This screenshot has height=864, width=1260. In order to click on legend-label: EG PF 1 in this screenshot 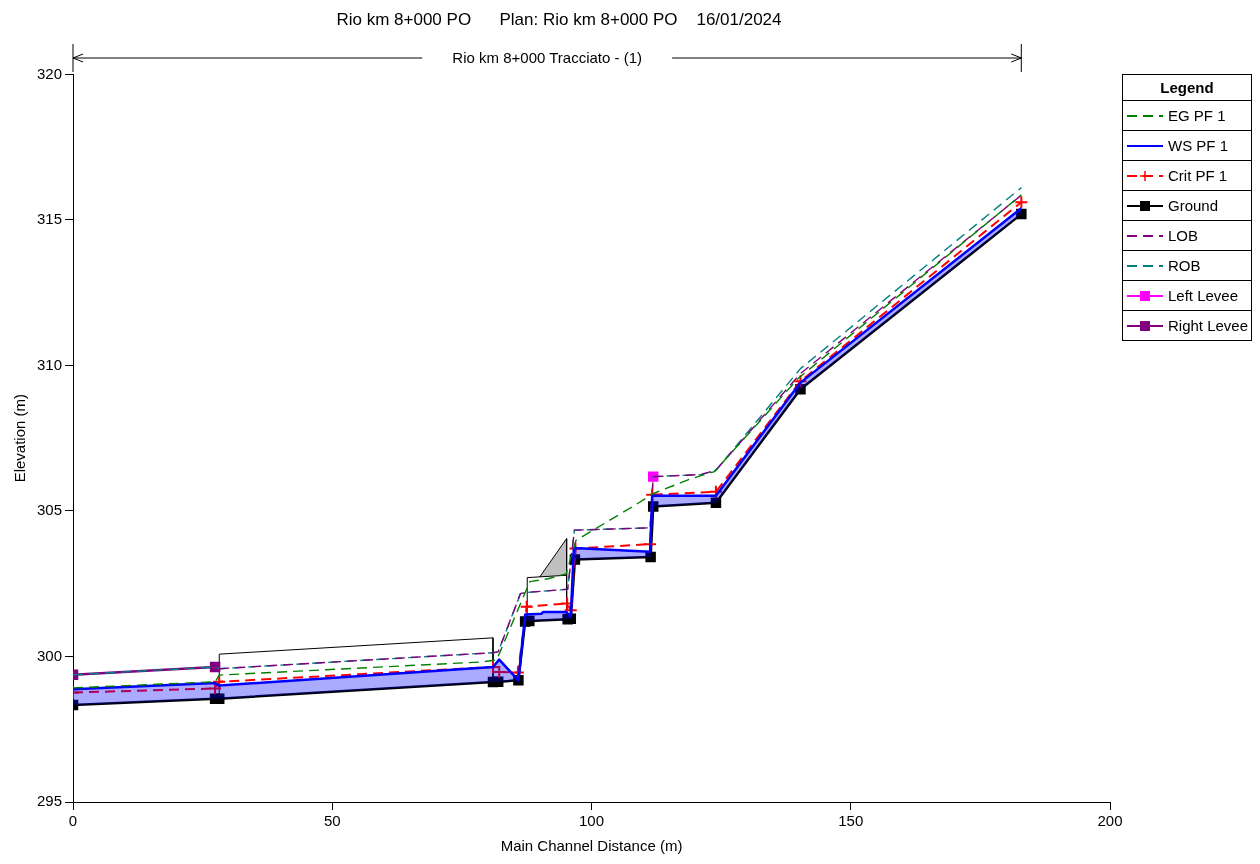, I will do `click(1197, 116)`.